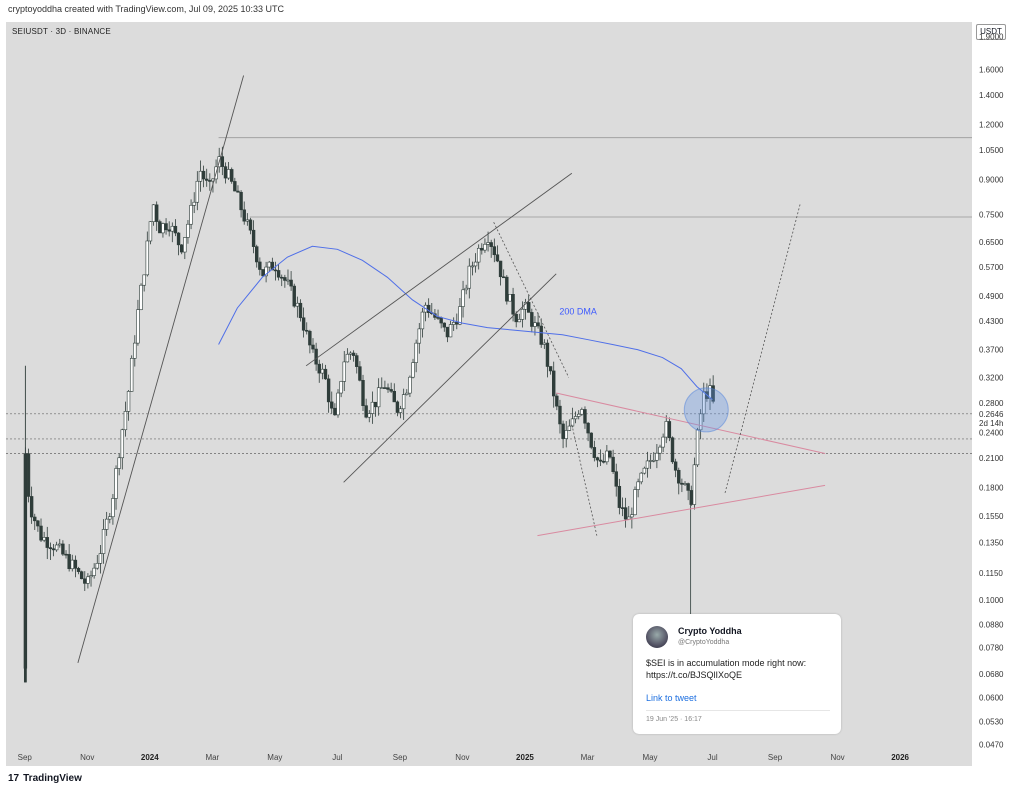  I want to click on y-tick-label: 0.9000, so click(991, 180).